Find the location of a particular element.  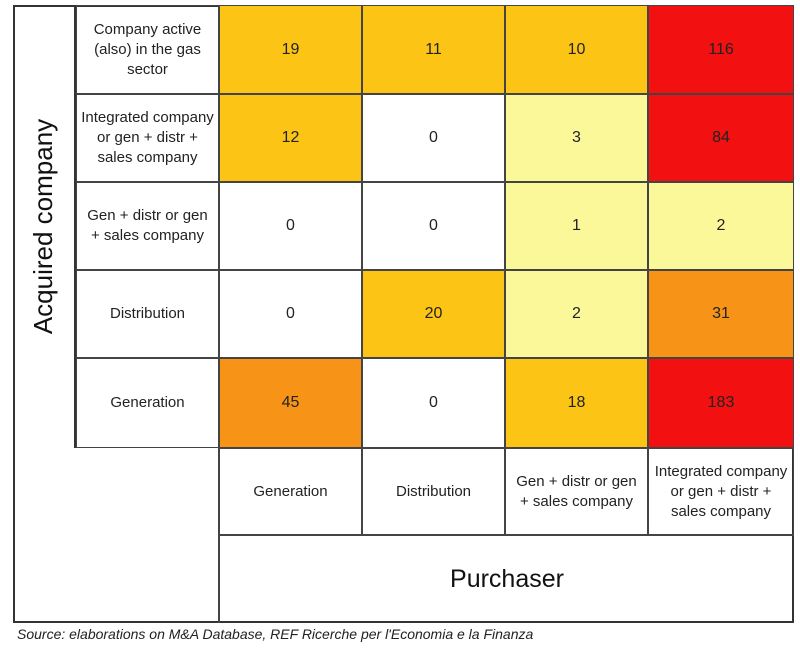

column-label: Distribution is located at coordinates (433, 491).